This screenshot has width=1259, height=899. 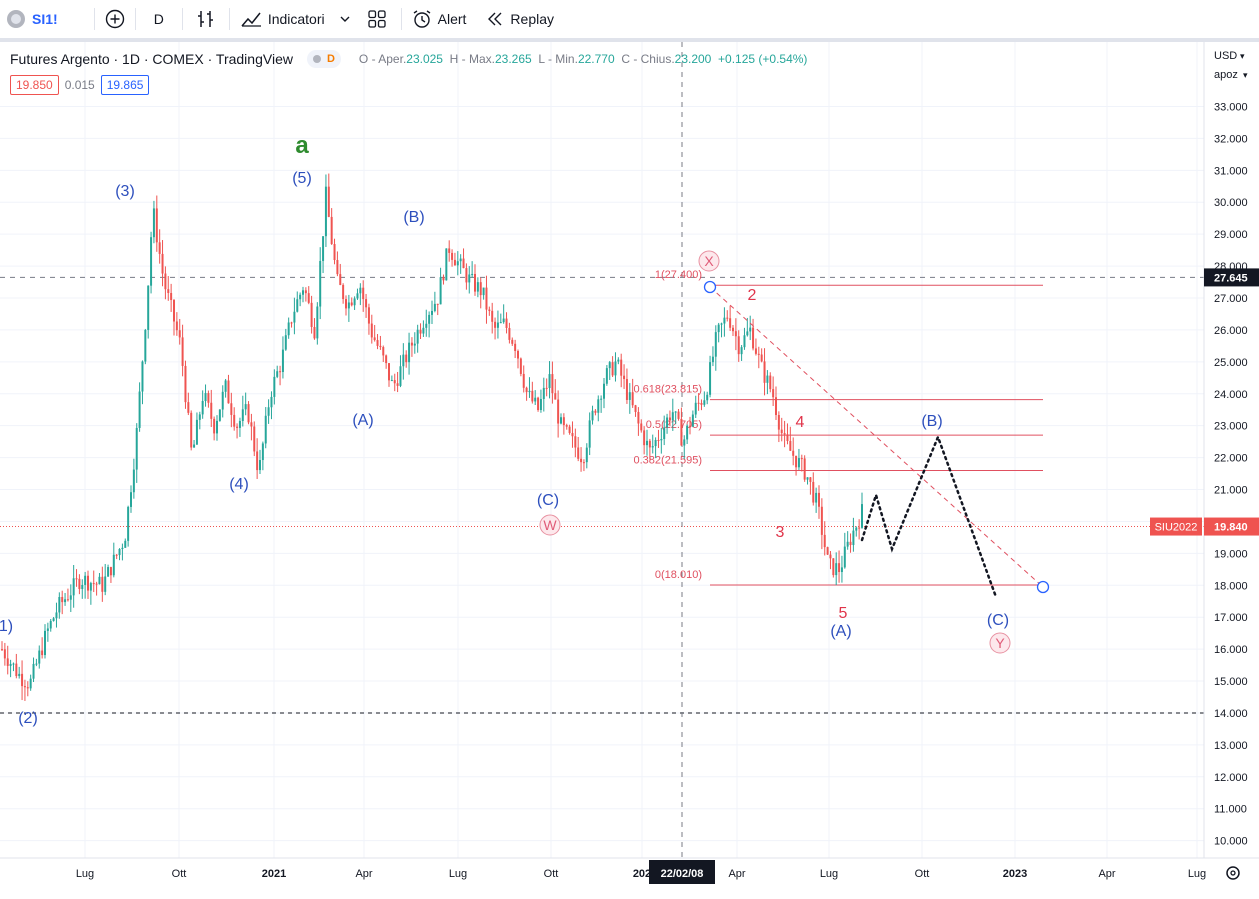 I want to click on replay-button: Replay, so click(x=520, y=19).